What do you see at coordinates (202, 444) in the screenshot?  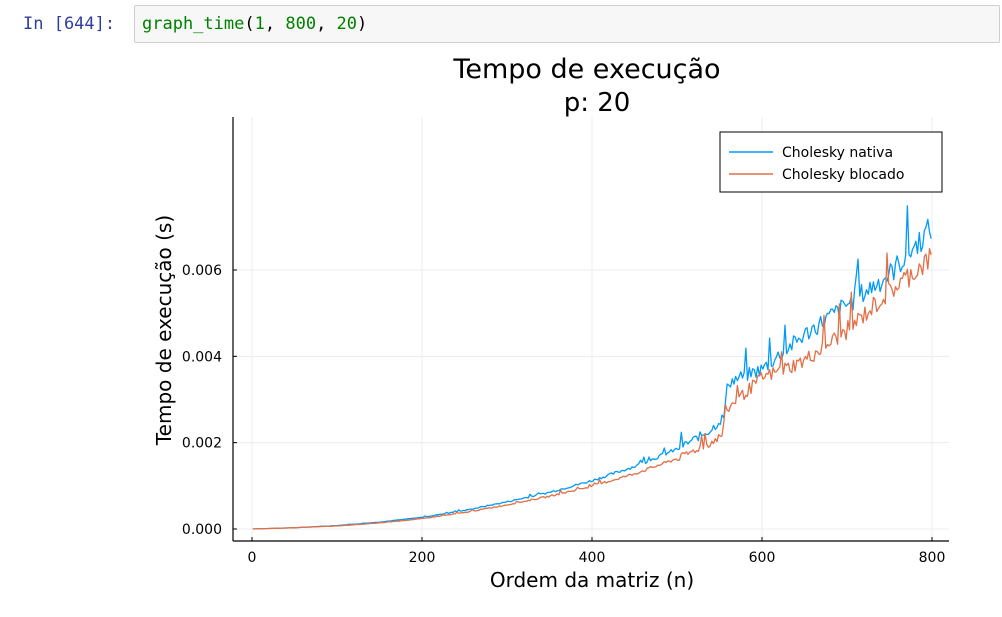 I see `y-tick-label: 0.002` at bounding box center [202, 444].